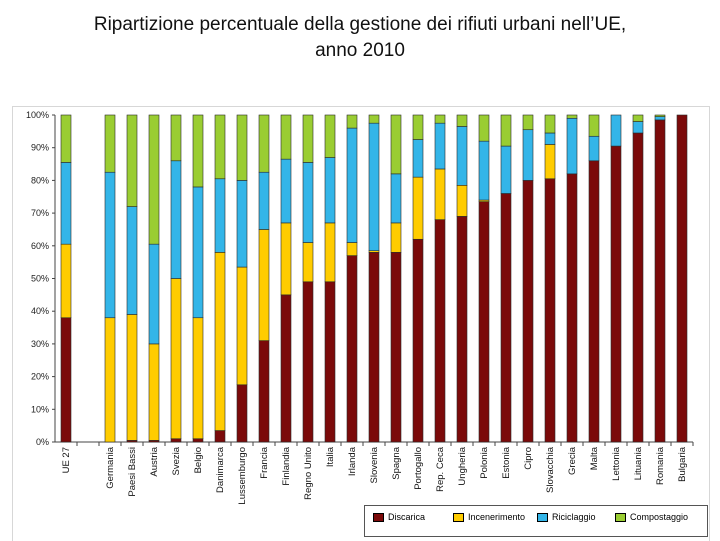 The width and height of the screenshot is (720, 541). I want to click on legend-item-incenerimento: Incenerimento, so click(489, 517).